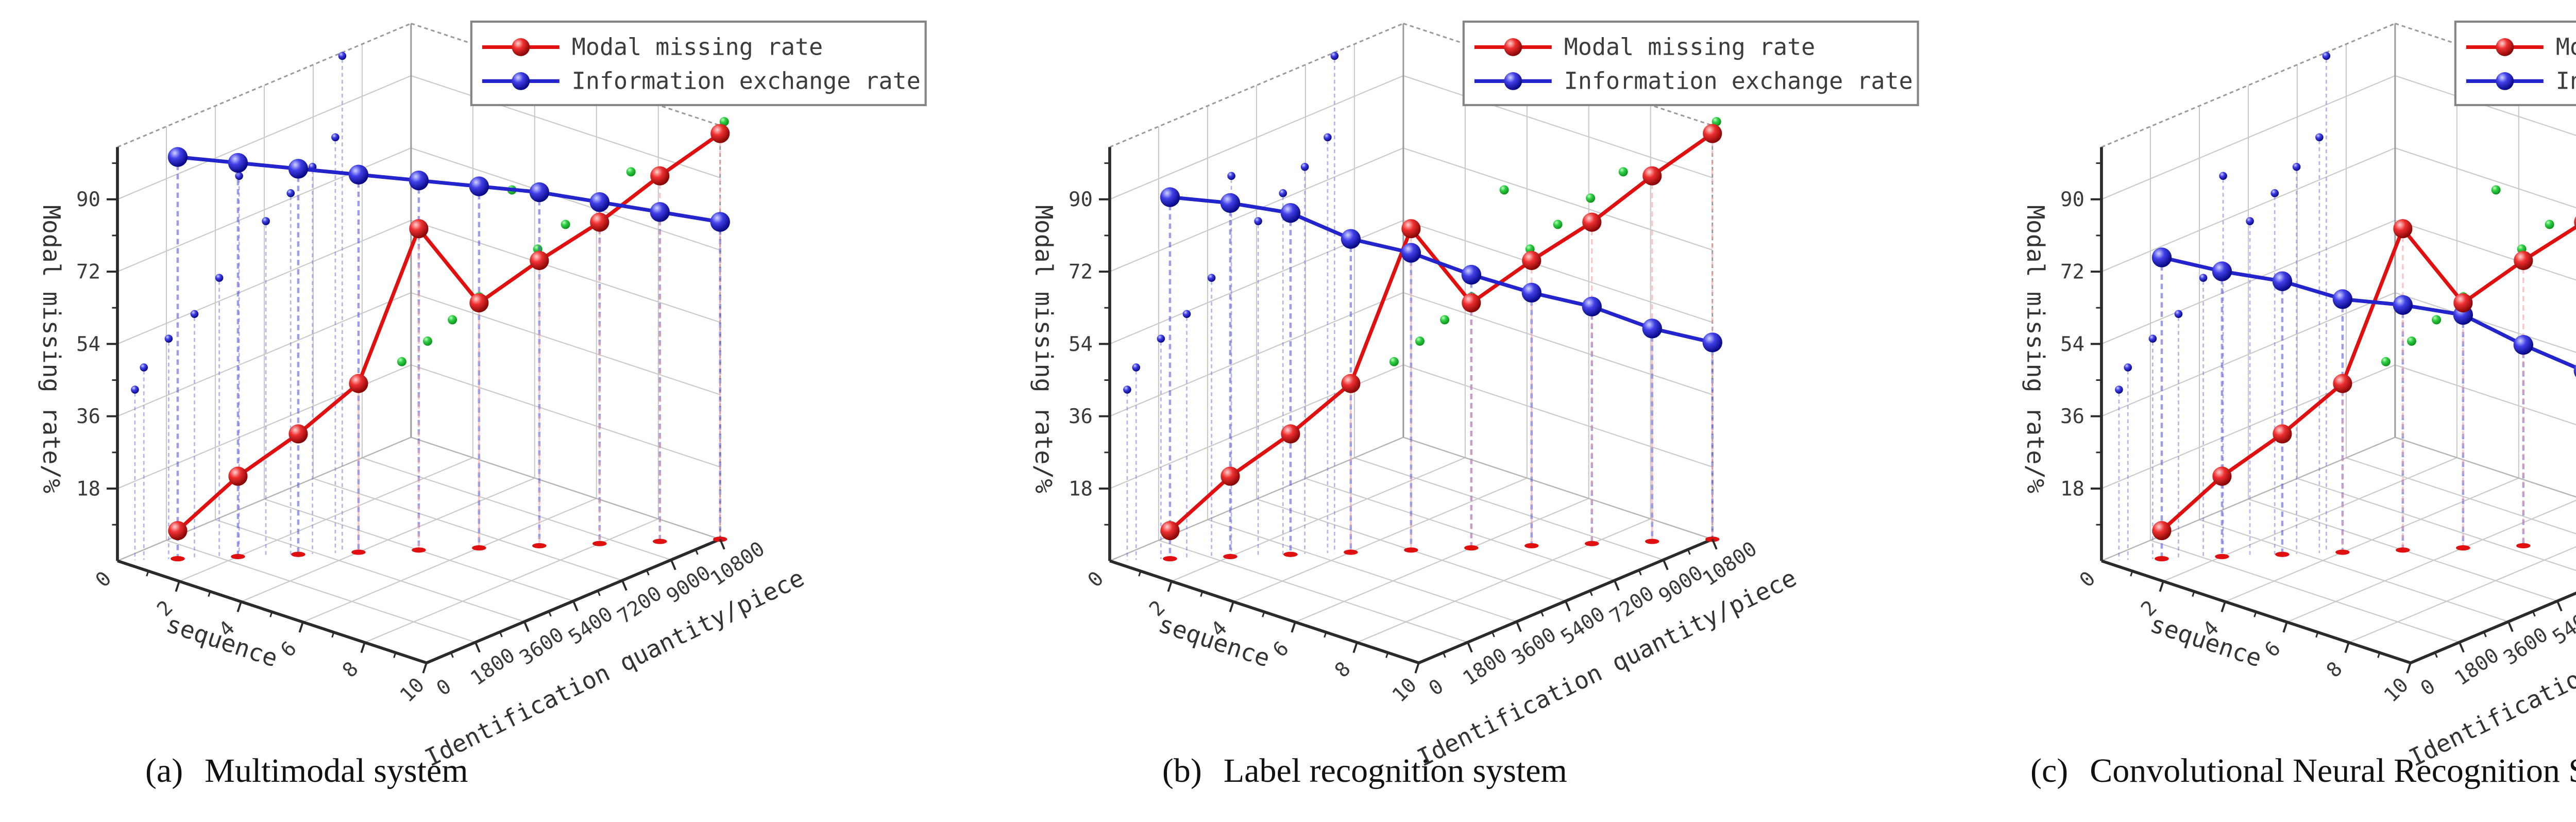 The image size is (2576, 822). What do you see at coordinates (2477, 667) in the screenshot?
I see `y-tick-label: 1800` at bounding box center [2477, 667].